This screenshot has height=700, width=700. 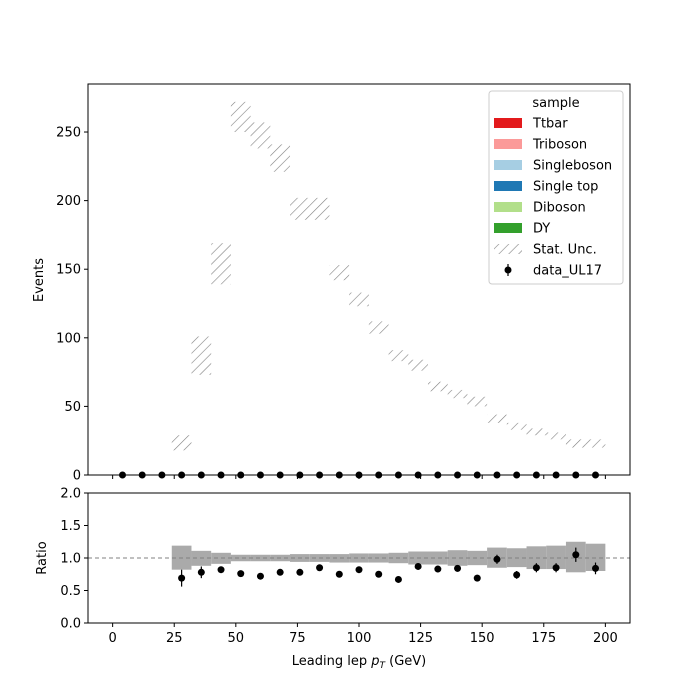 I want to click on y-tick-label: 1.0, so click(x=70, y=559).